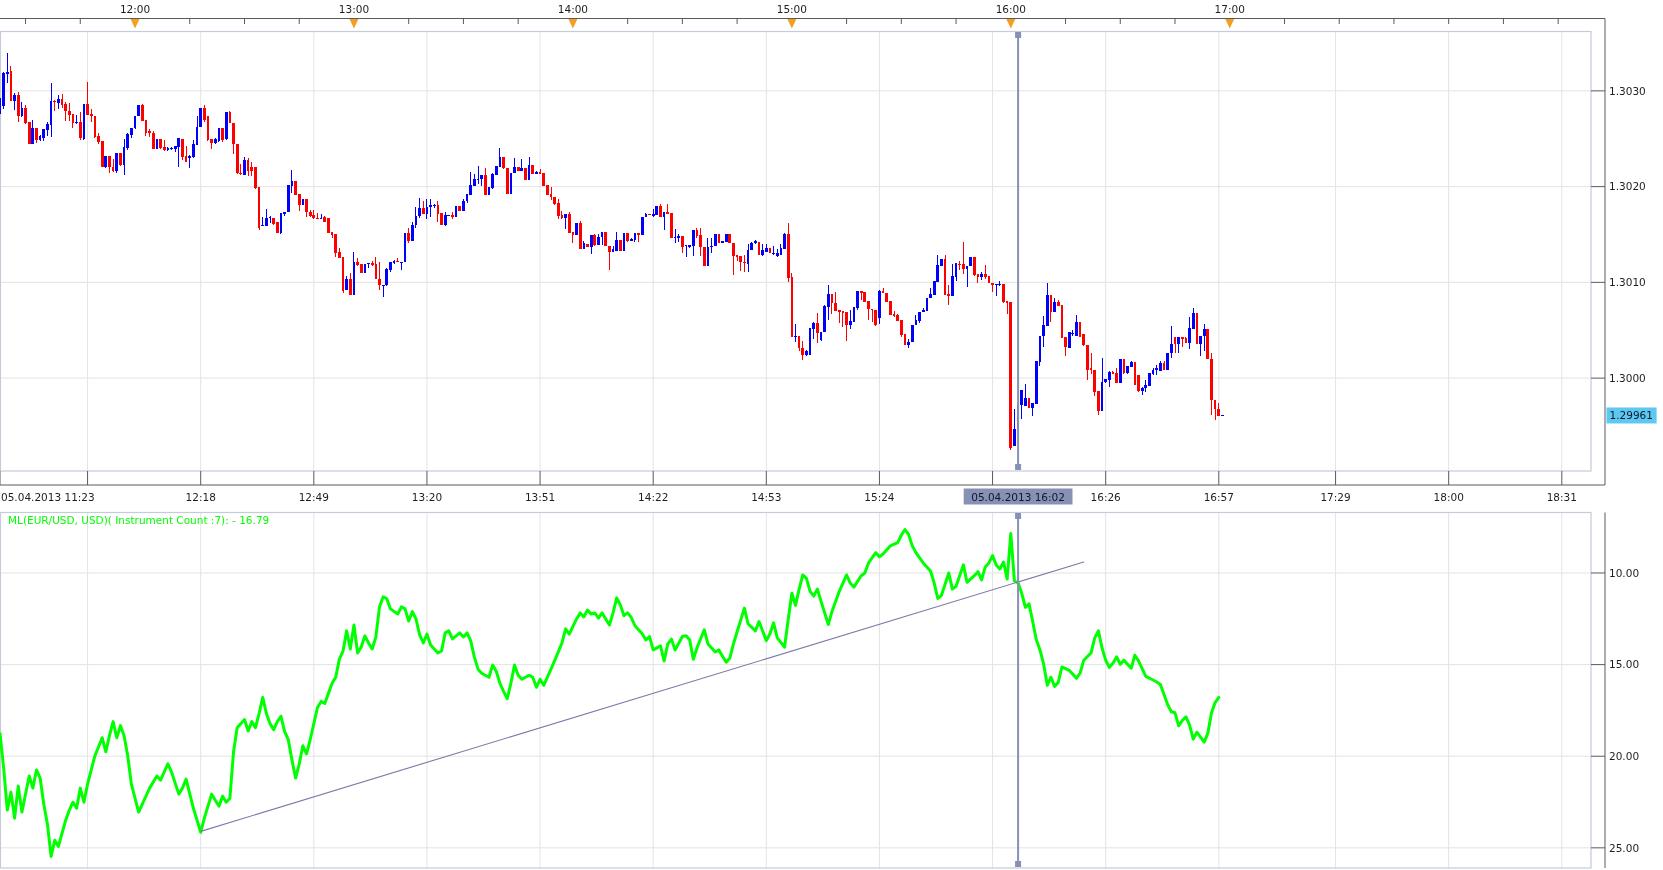 The image size is (1663, 870). What do you see at coordinates (1624, 664) in the screenshot?
I see `y-tick-label: 15.00` at bounding box center [1624, 664].